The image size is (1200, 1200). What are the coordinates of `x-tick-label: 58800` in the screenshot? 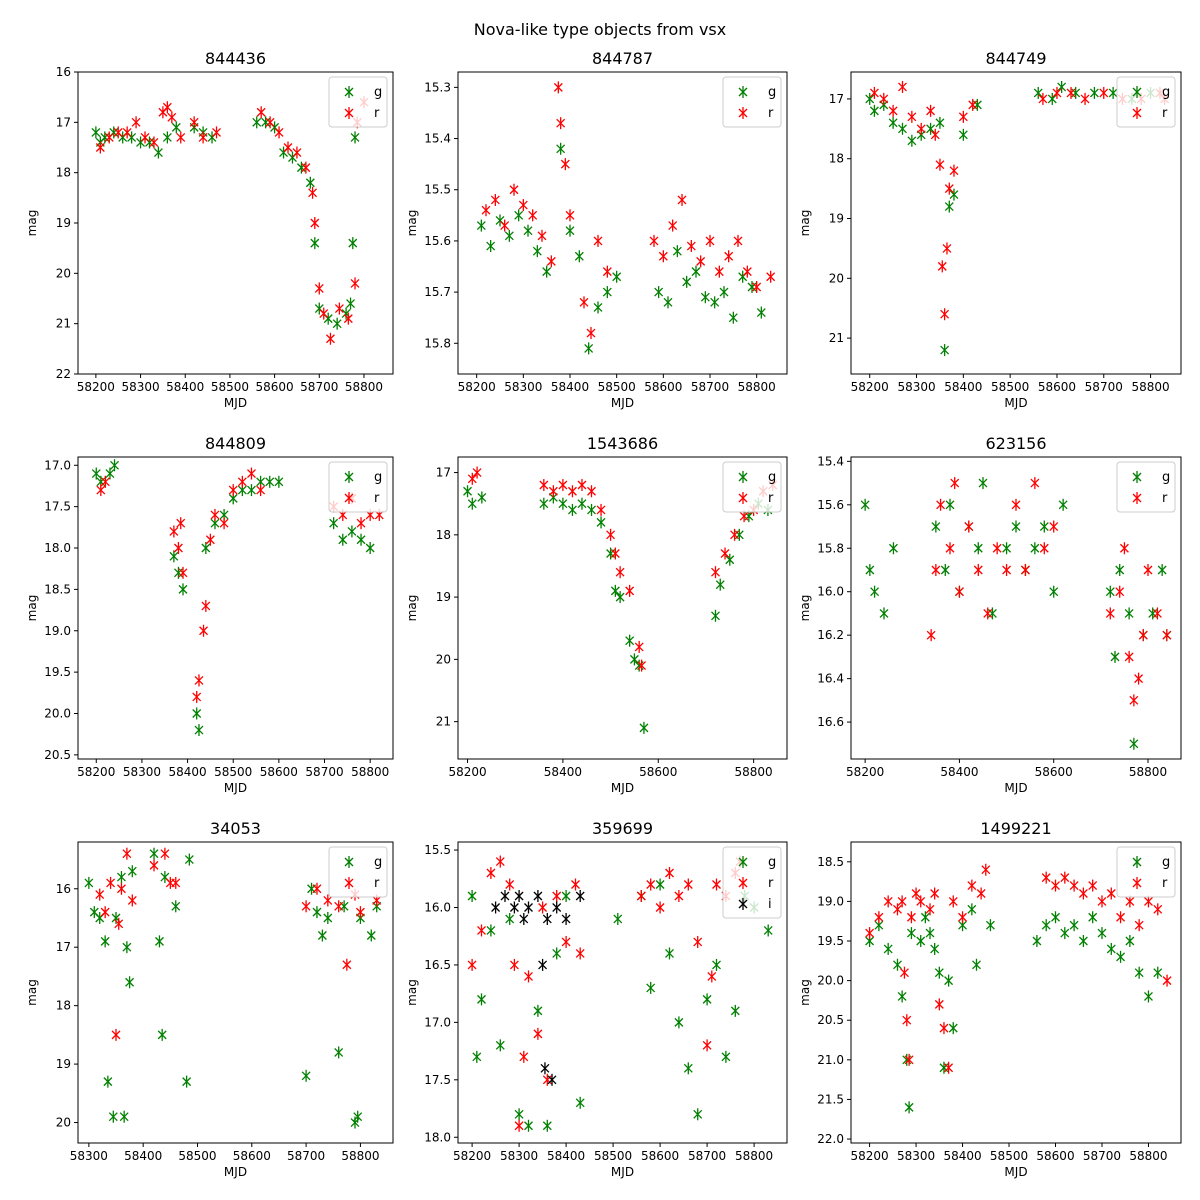 It's located at (754, 1156).